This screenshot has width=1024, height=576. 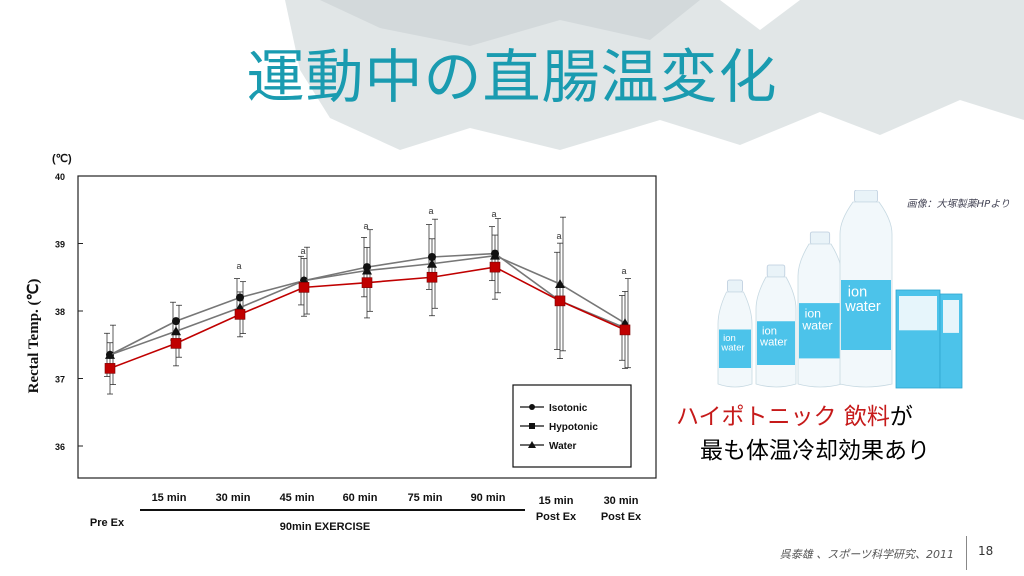 I want to click on image-credit: 画像：大塚製薬HPより, so click(x=958, y=204).